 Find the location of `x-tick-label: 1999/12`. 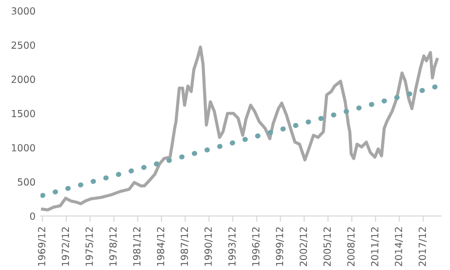

x-tick-label: 1999/12 is located at coordinates (280, 246).